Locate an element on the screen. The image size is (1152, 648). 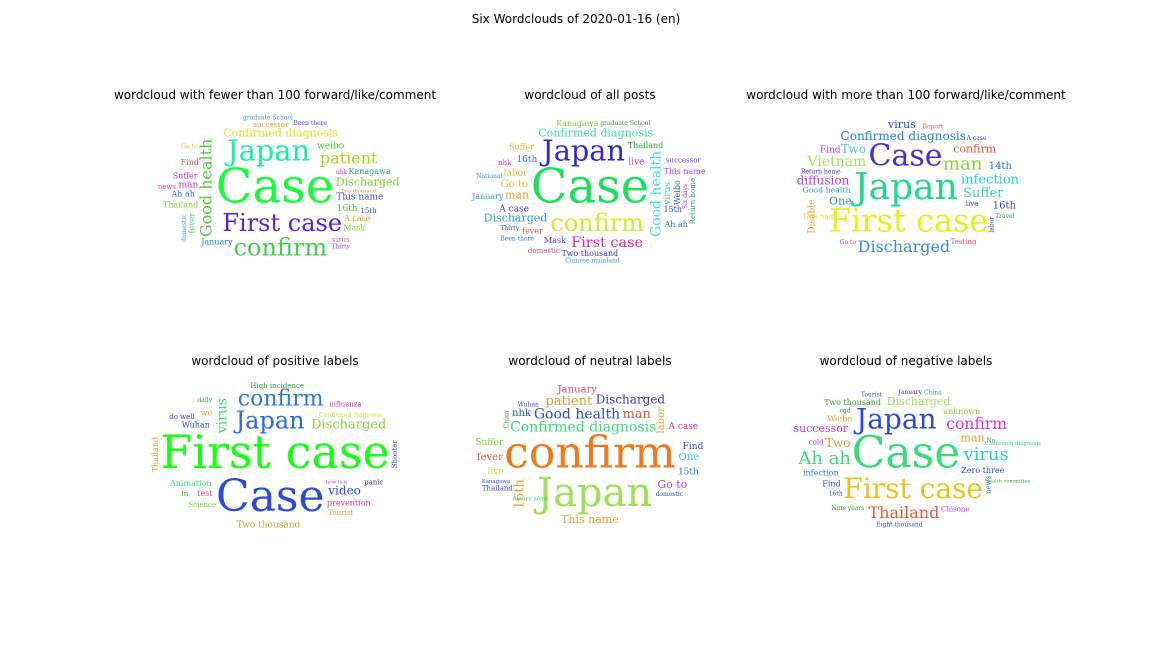
word-chinese-mainland: Chinese mainland is located at coordinates (592, 261).